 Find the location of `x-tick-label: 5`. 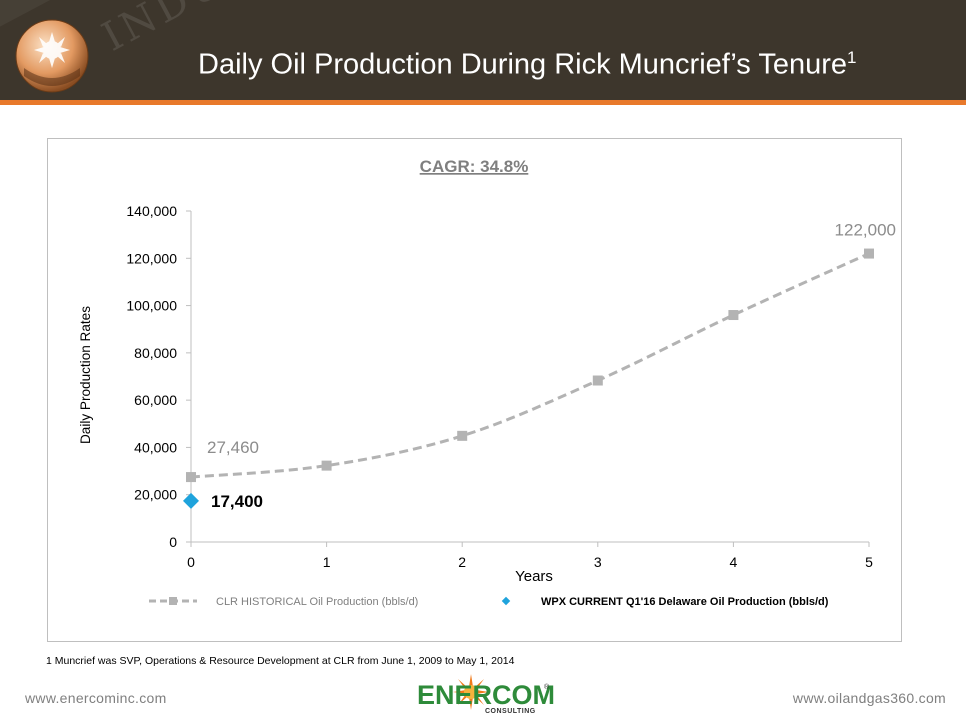

x-tick-label: 5 is located at coordinates (869, 562).